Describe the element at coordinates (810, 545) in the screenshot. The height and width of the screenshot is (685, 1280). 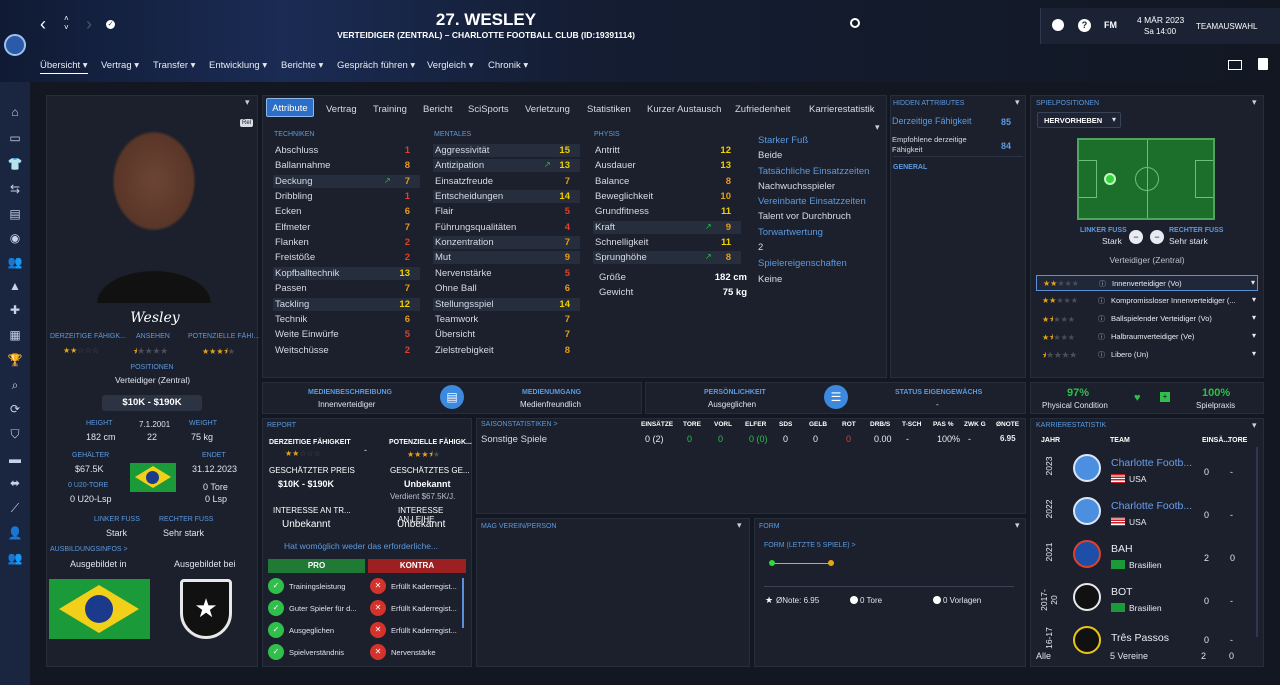
I see `form-subtitle: FORM (LETZTE 5 SPIELE) >` at that location.